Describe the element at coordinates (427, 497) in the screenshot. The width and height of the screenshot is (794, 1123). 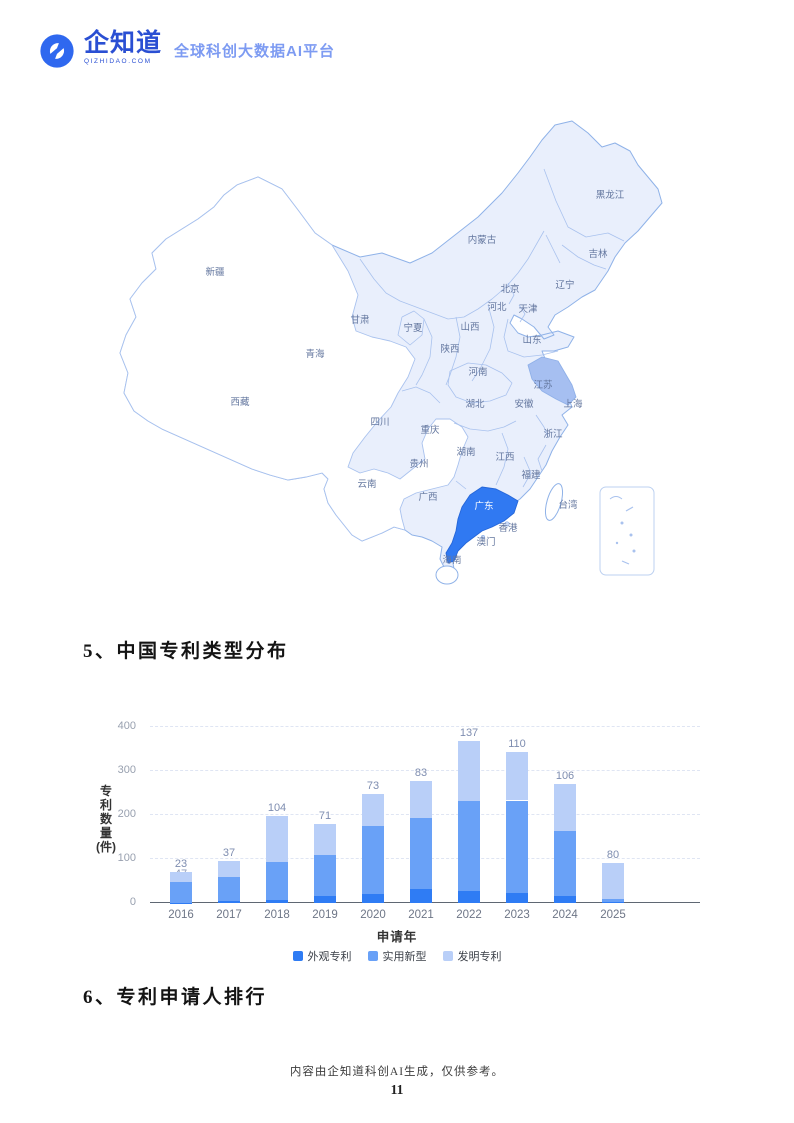
I see `map-label-广西: 广西` at that location.